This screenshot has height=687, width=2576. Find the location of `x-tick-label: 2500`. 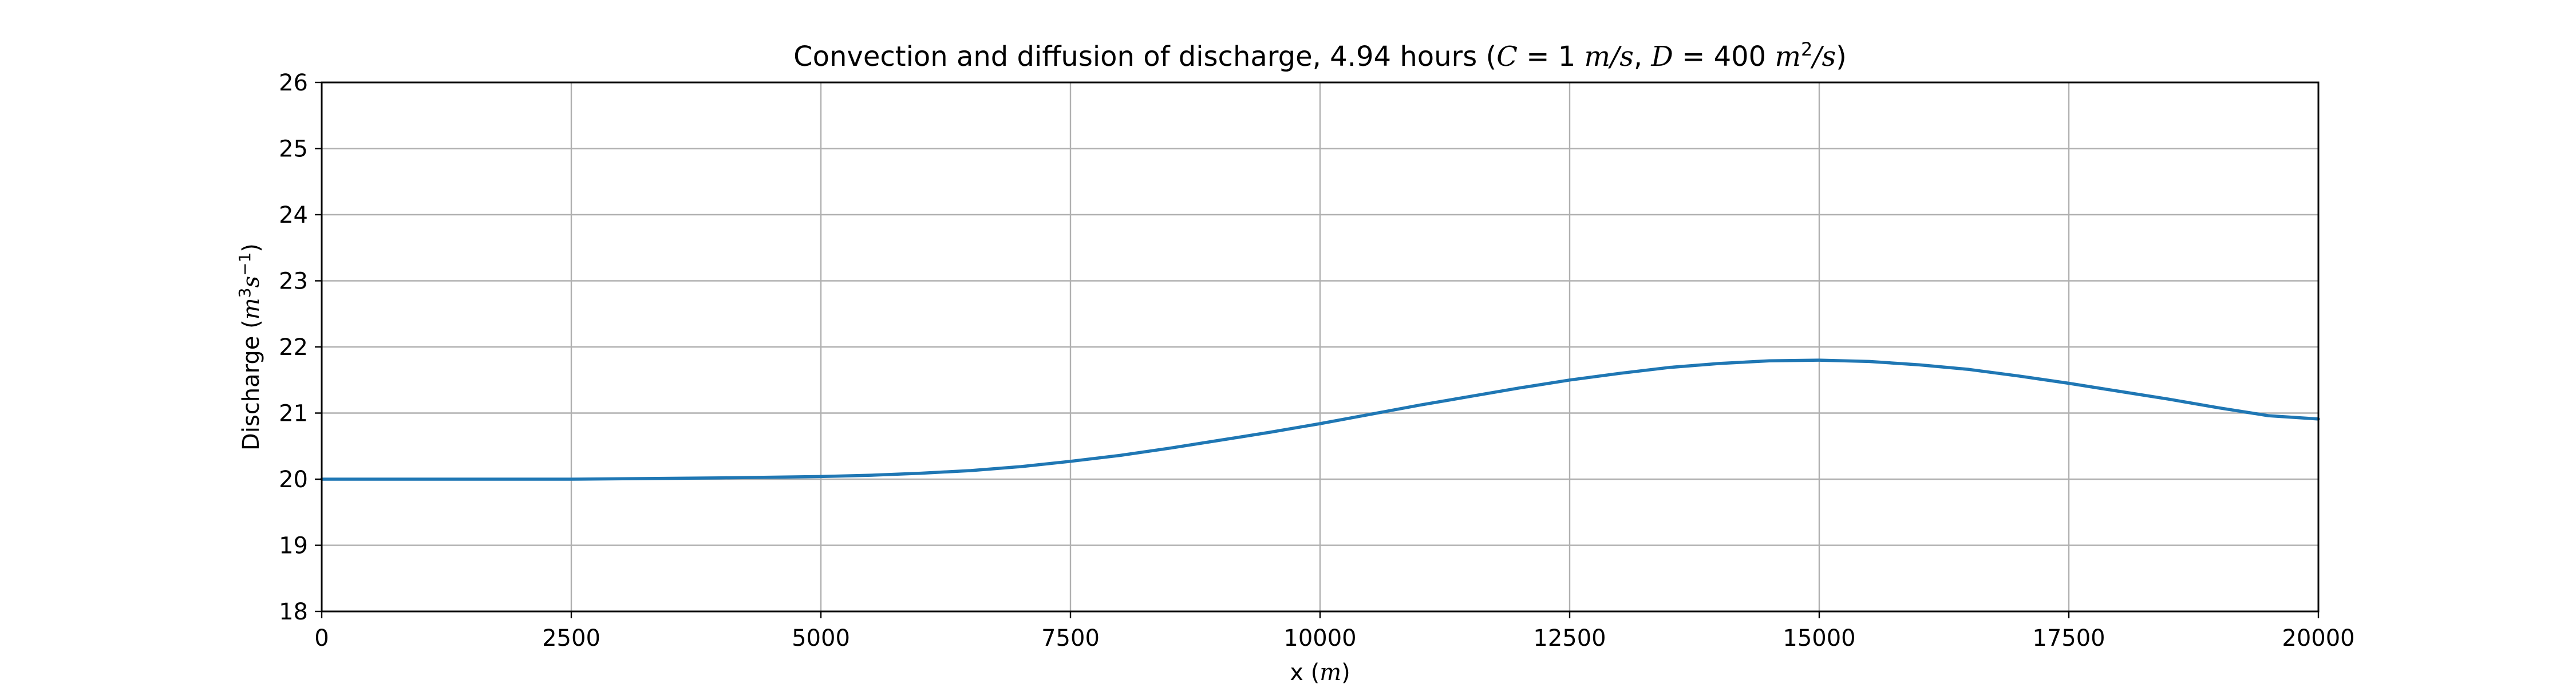

x-tick-label: 2500 is located at coordinates (571, 639).